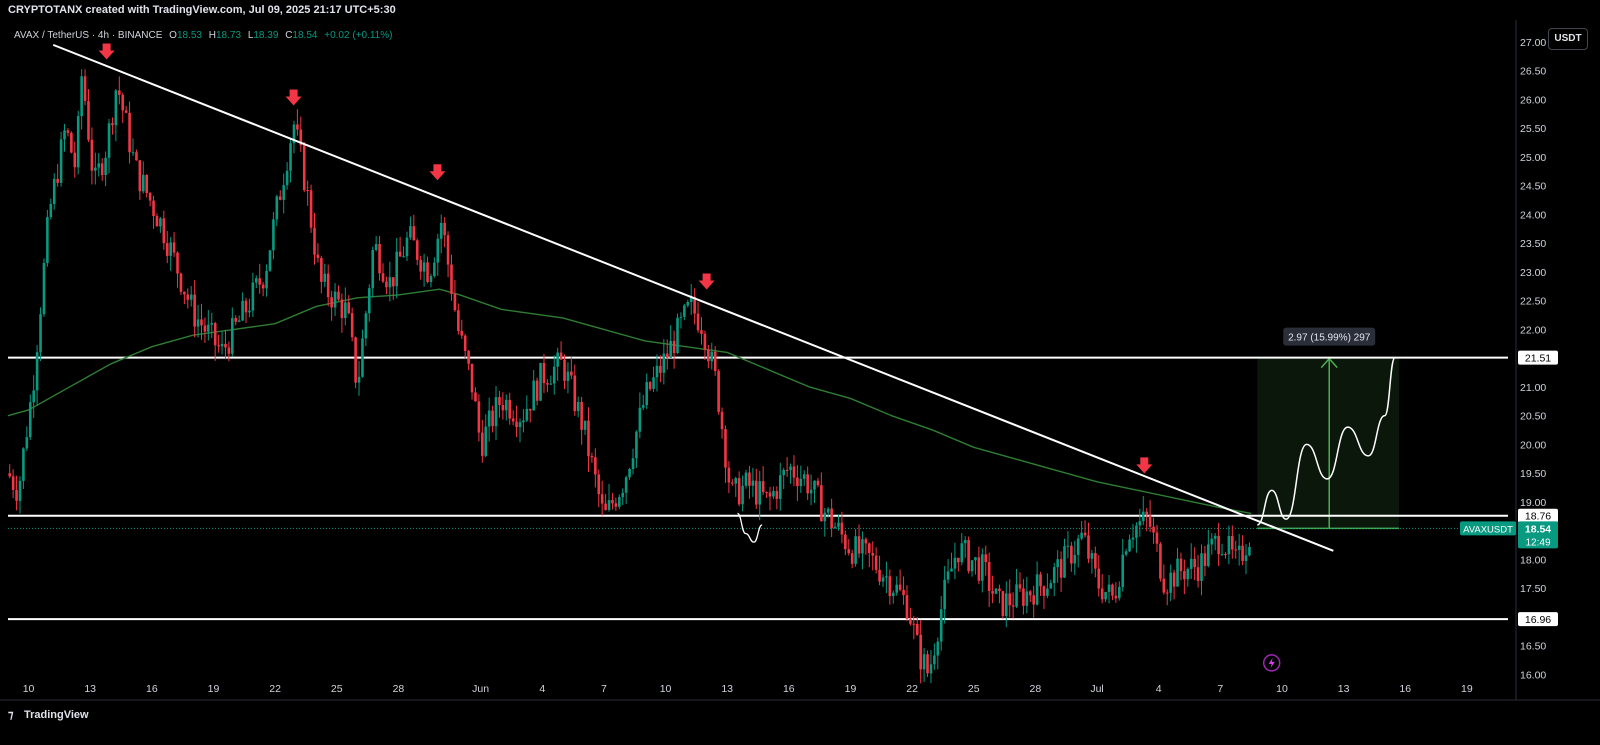 The image size is (1600, 745). I want to click on y-tick-label: 23.50, so click(1533, 244).